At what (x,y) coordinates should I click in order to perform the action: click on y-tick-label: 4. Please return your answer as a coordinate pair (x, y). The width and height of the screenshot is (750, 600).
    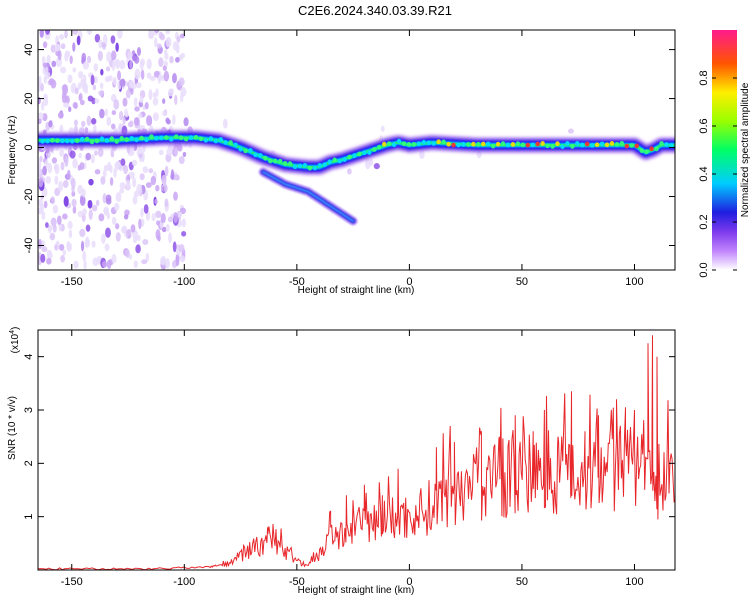
    Looking at the image, I should click on (29, 357).